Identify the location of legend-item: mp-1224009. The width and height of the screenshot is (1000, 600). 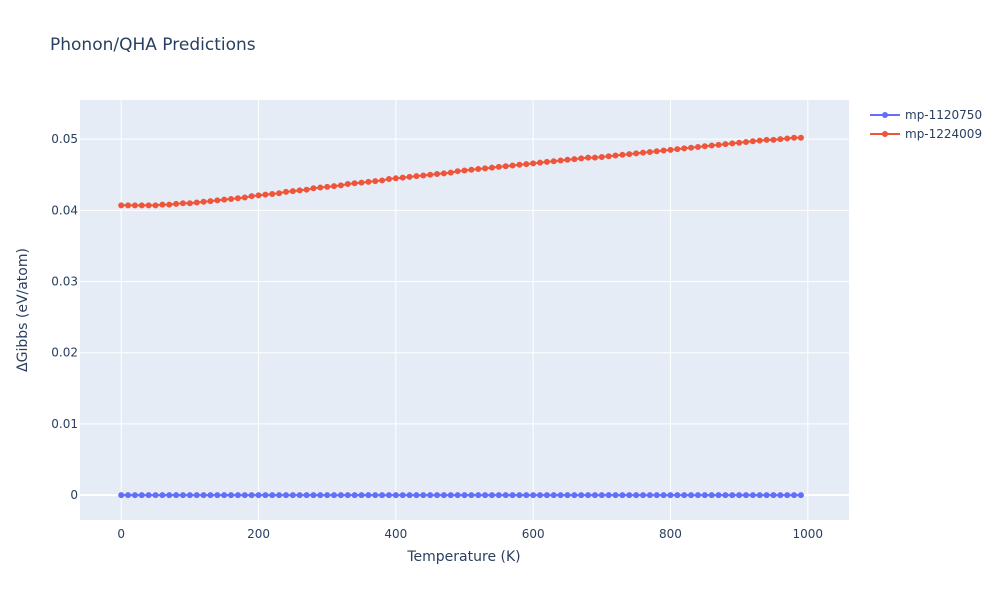
(926, 134).